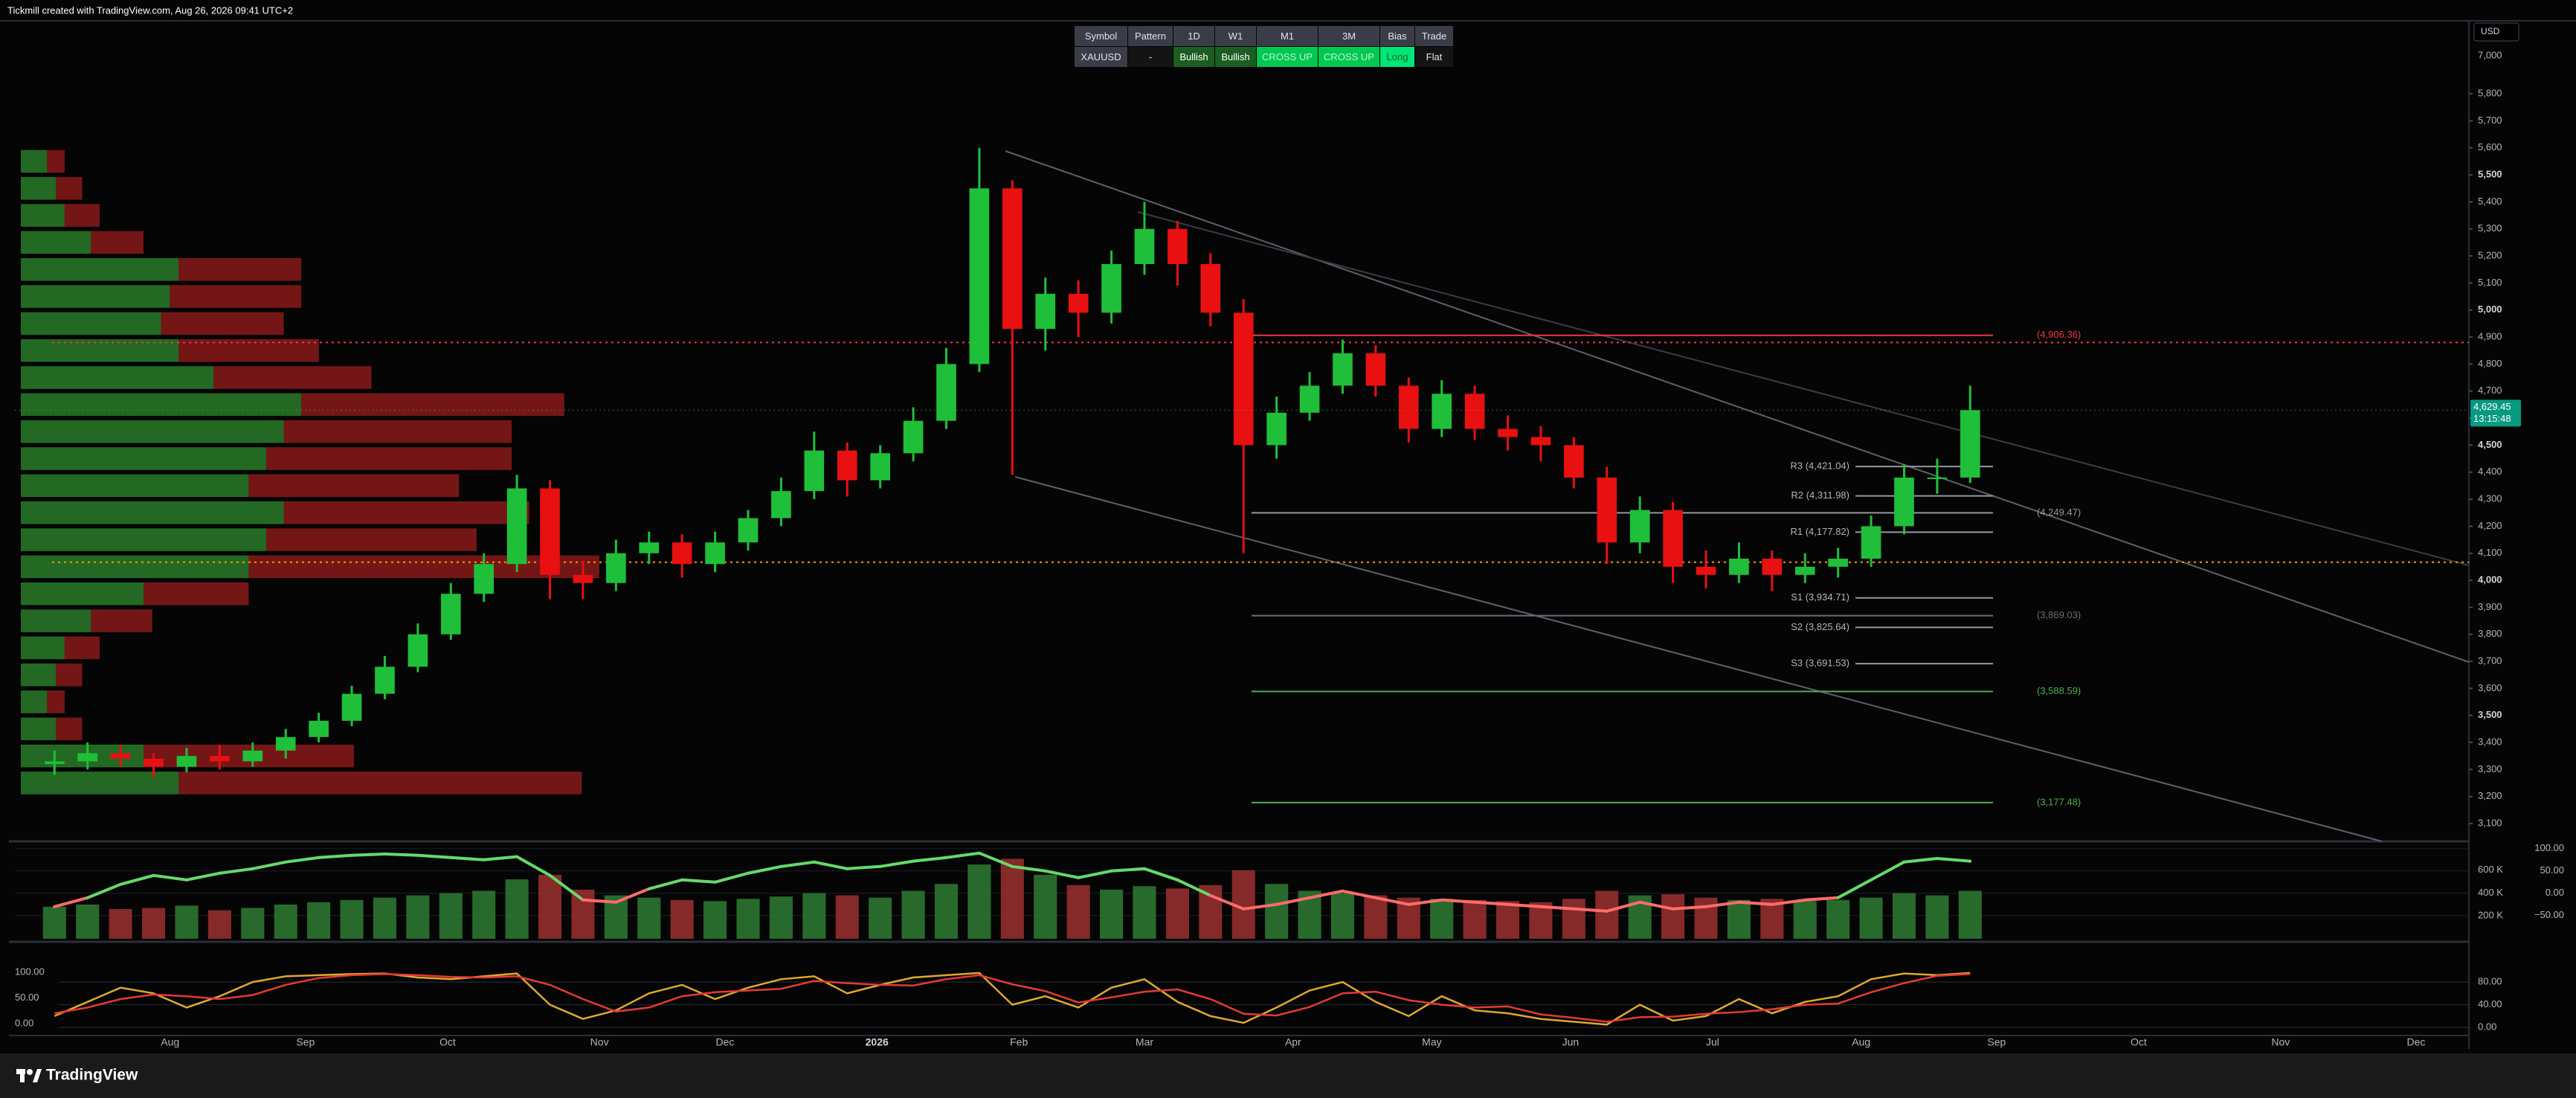 This screenshot has width=2576, height=1098. Describe the element at coordinates (1397, 57) in the screenshot. I see `table-cell: Long` at that location.